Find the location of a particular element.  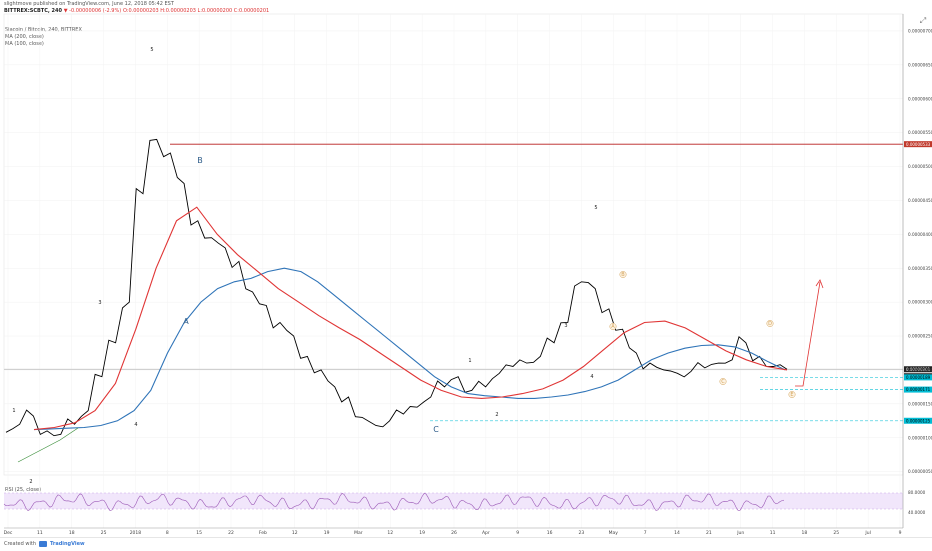

tradingview-brand: TradingView is located at coordinates (67, 544).